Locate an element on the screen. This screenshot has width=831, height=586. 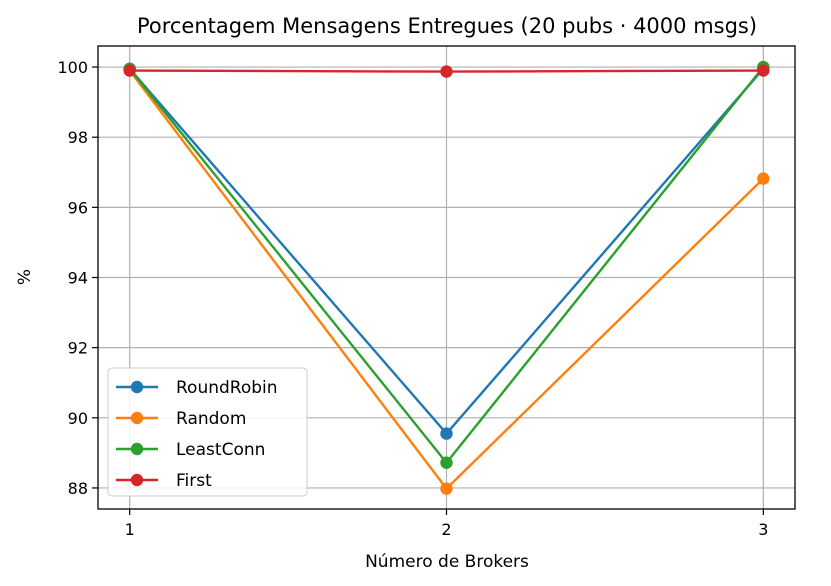
legend-label-leastconn: LeastConn is located at coordinates (220, 450).